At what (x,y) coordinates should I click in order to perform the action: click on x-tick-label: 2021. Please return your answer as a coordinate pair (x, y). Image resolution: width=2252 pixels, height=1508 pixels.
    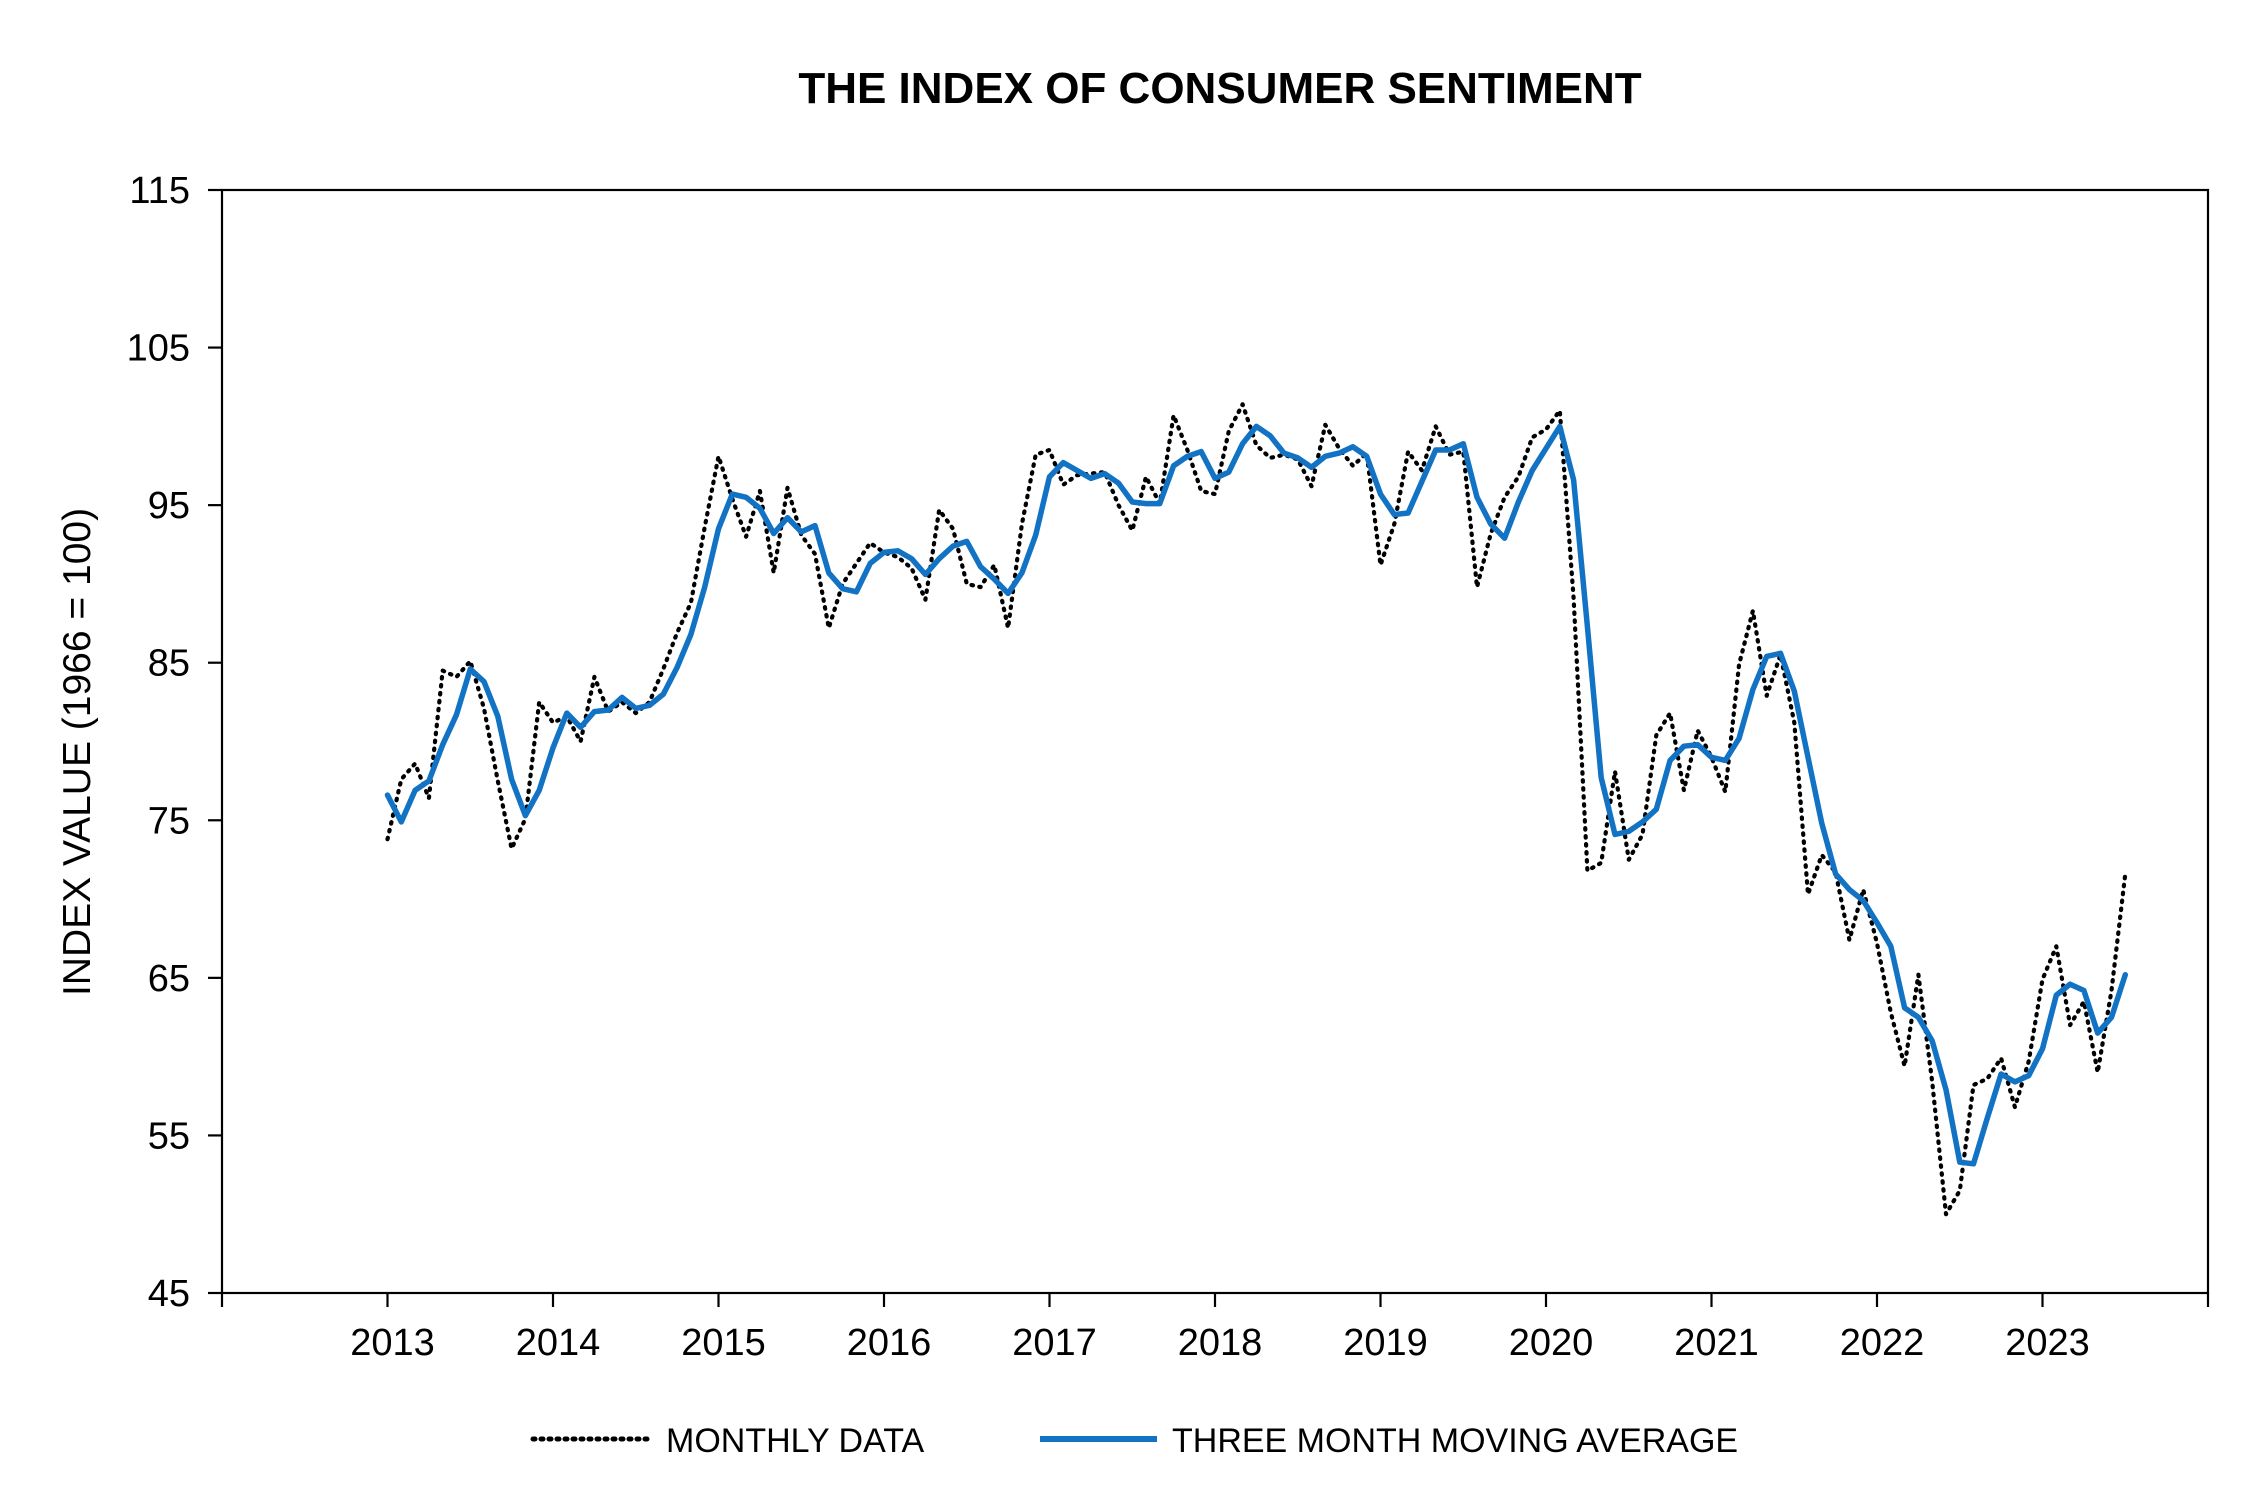
    Looking at the image, I should click on (1716, 1343).